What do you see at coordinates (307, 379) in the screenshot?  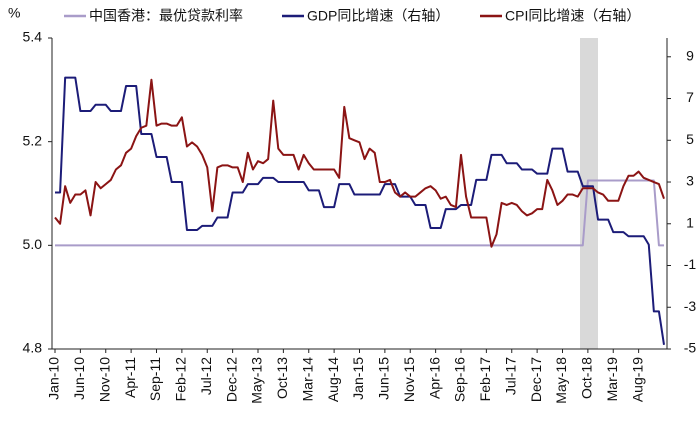 I see `x-tick-label: Mar-14` at bounding box center [307, 379].